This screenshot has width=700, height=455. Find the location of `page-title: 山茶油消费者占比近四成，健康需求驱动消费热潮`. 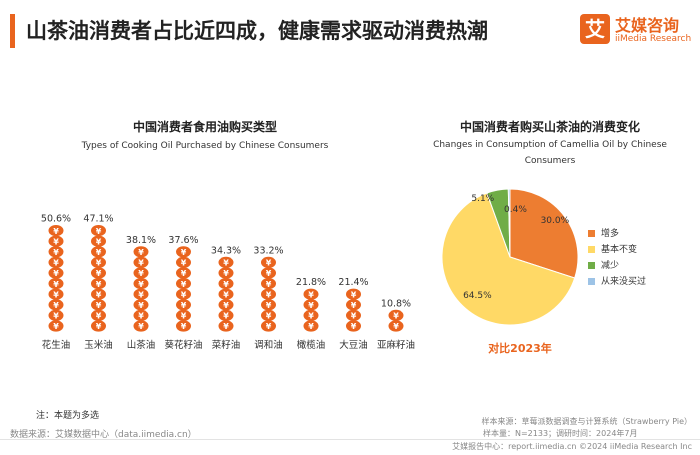

page-title: 山茶油消费者占比近四成，健康需求驱动消费热潮 is located at coordinates (257, 31).